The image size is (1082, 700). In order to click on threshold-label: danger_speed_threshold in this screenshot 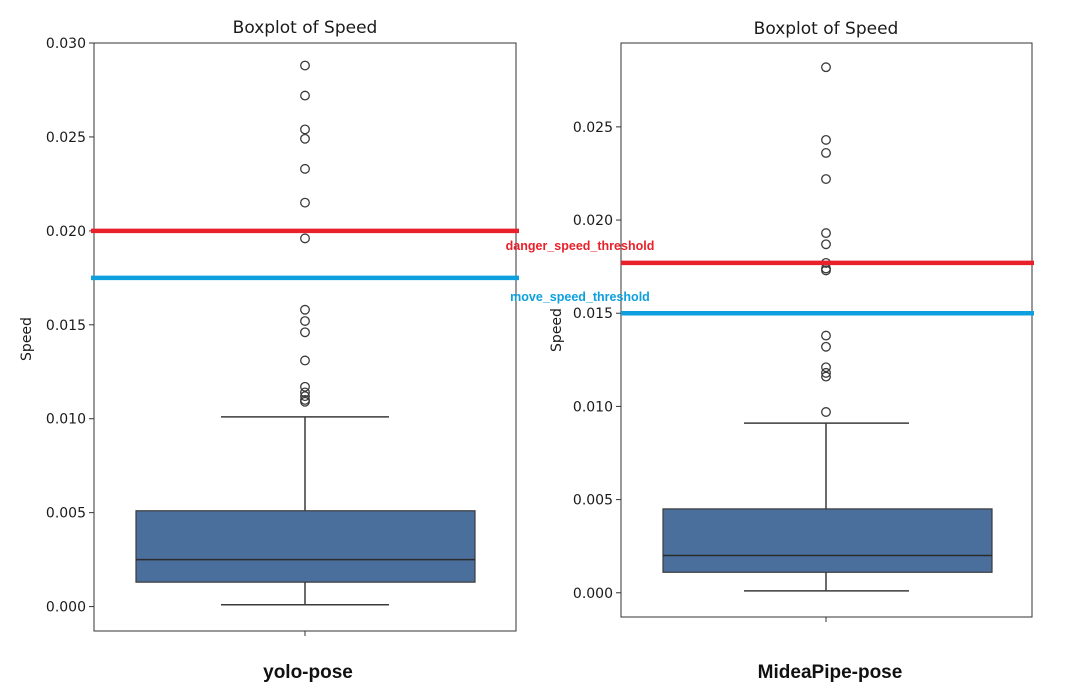, I will do `click(580, 246)`.